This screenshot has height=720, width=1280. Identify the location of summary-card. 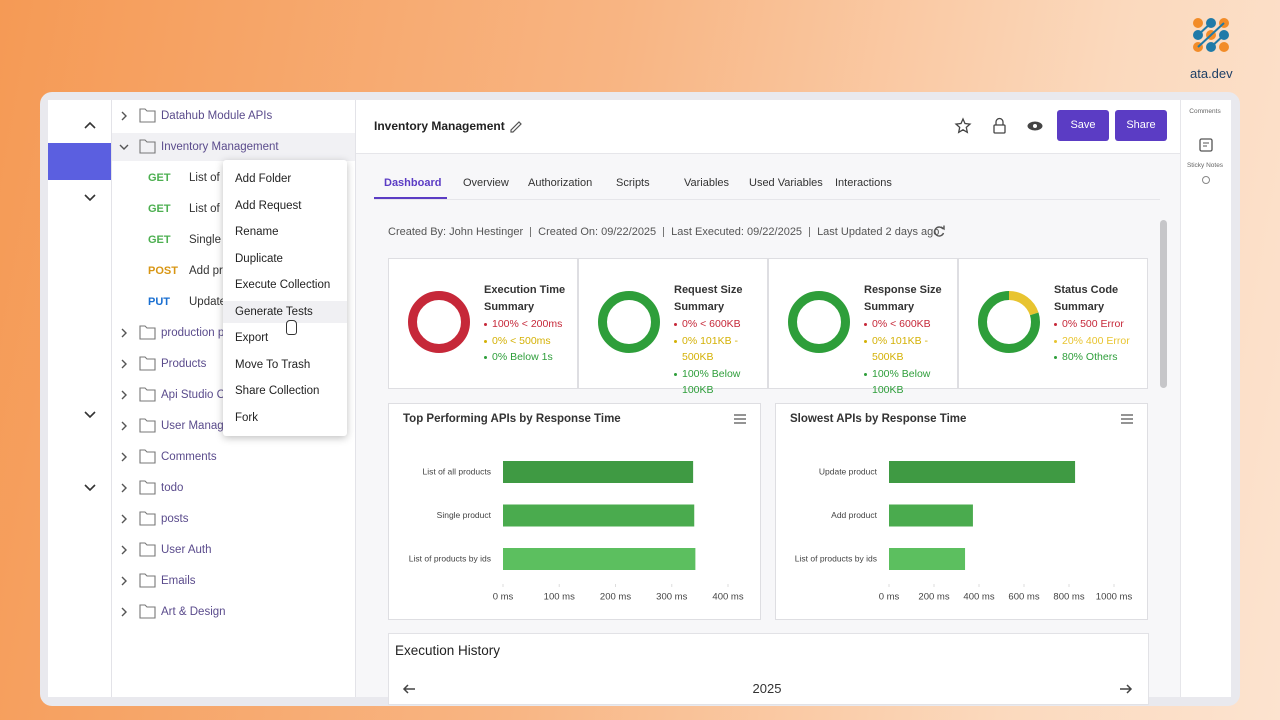
(863, 323).